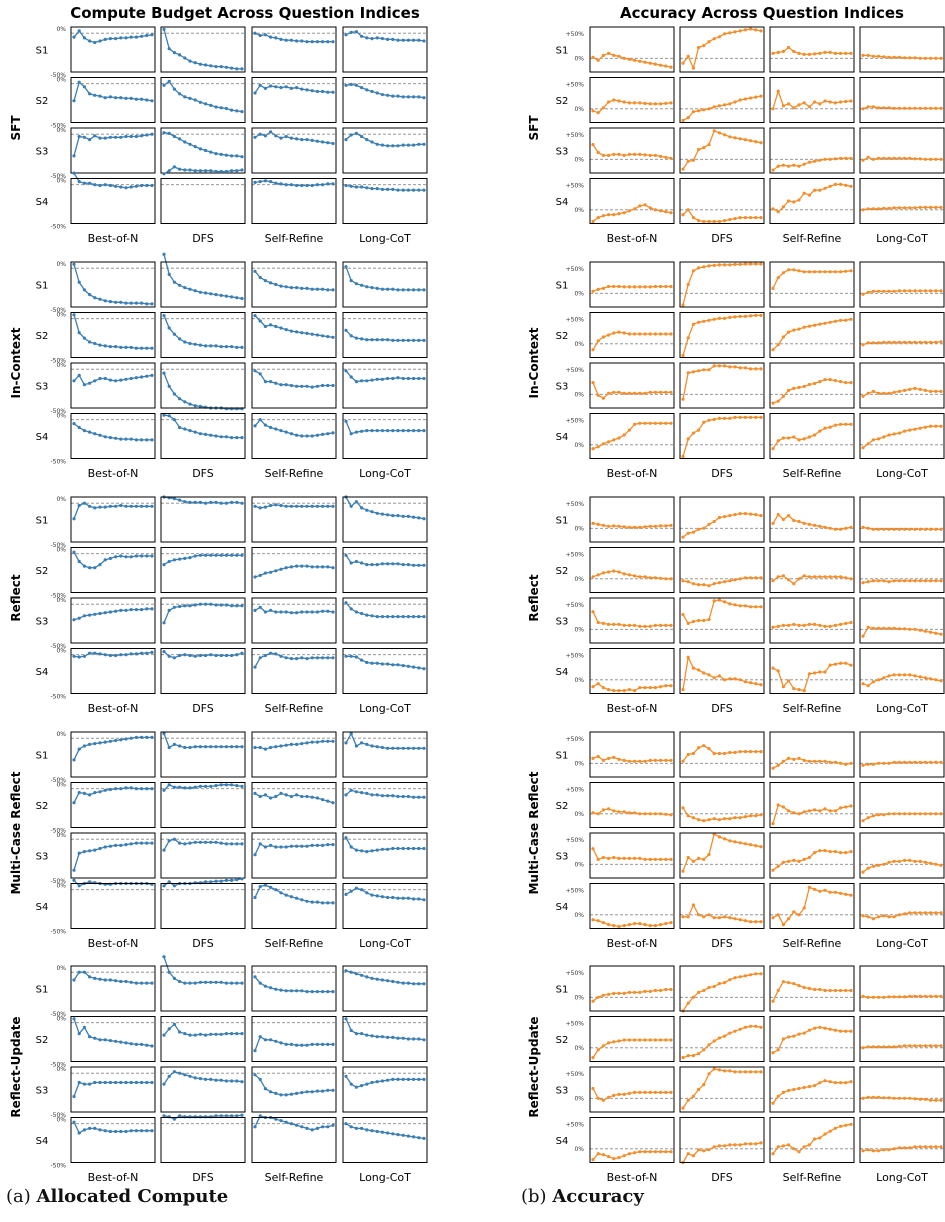 This screenshot has width=945, height=1222. I want to click on ytick-label: +50%, so click(575, 135).